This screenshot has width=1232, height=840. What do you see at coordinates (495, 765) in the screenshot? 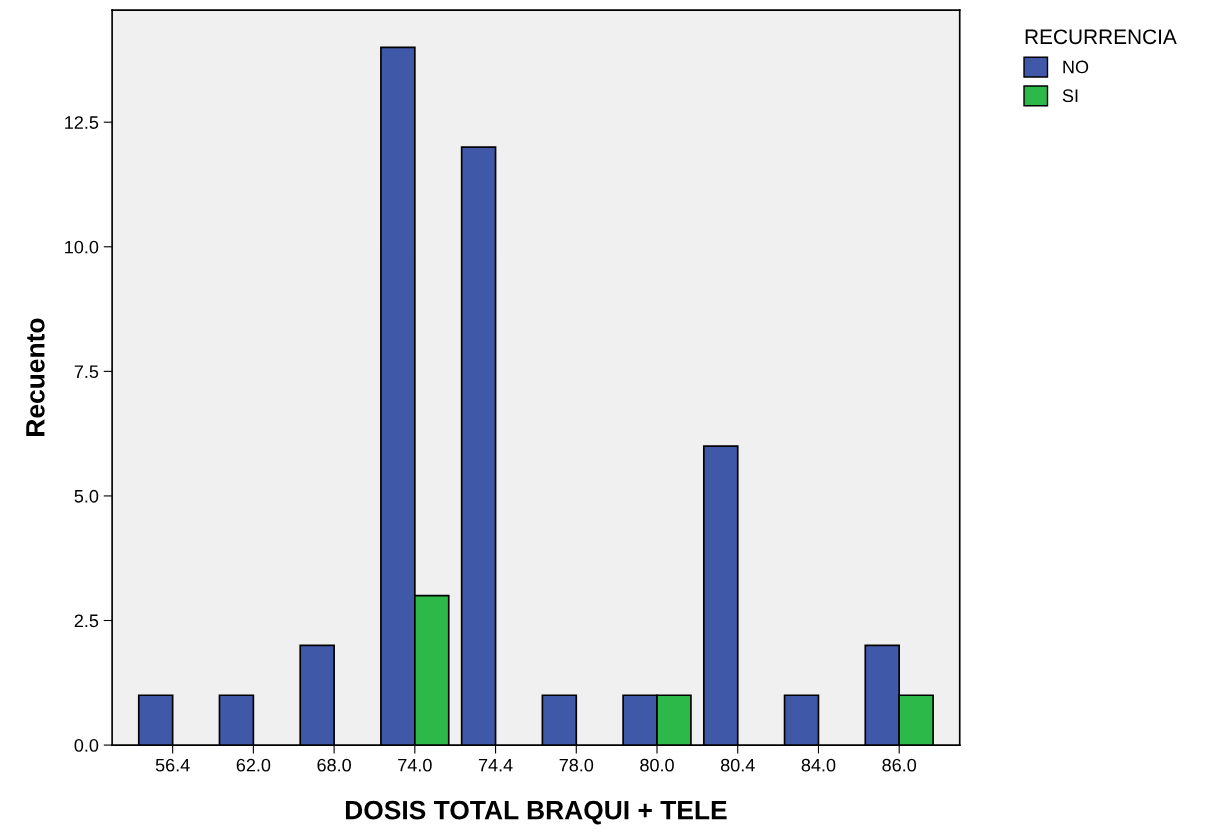
I see `x-tick-label: 74.4` at bounding box center [495, 765].